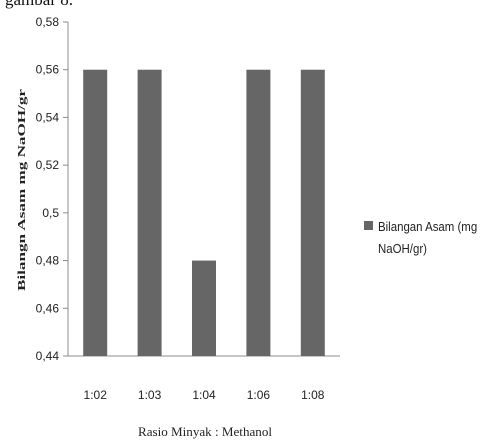  Describe the element at coordinates (48, 308) in the screenshot. I see `y-tick-label: 0,46` at that location.